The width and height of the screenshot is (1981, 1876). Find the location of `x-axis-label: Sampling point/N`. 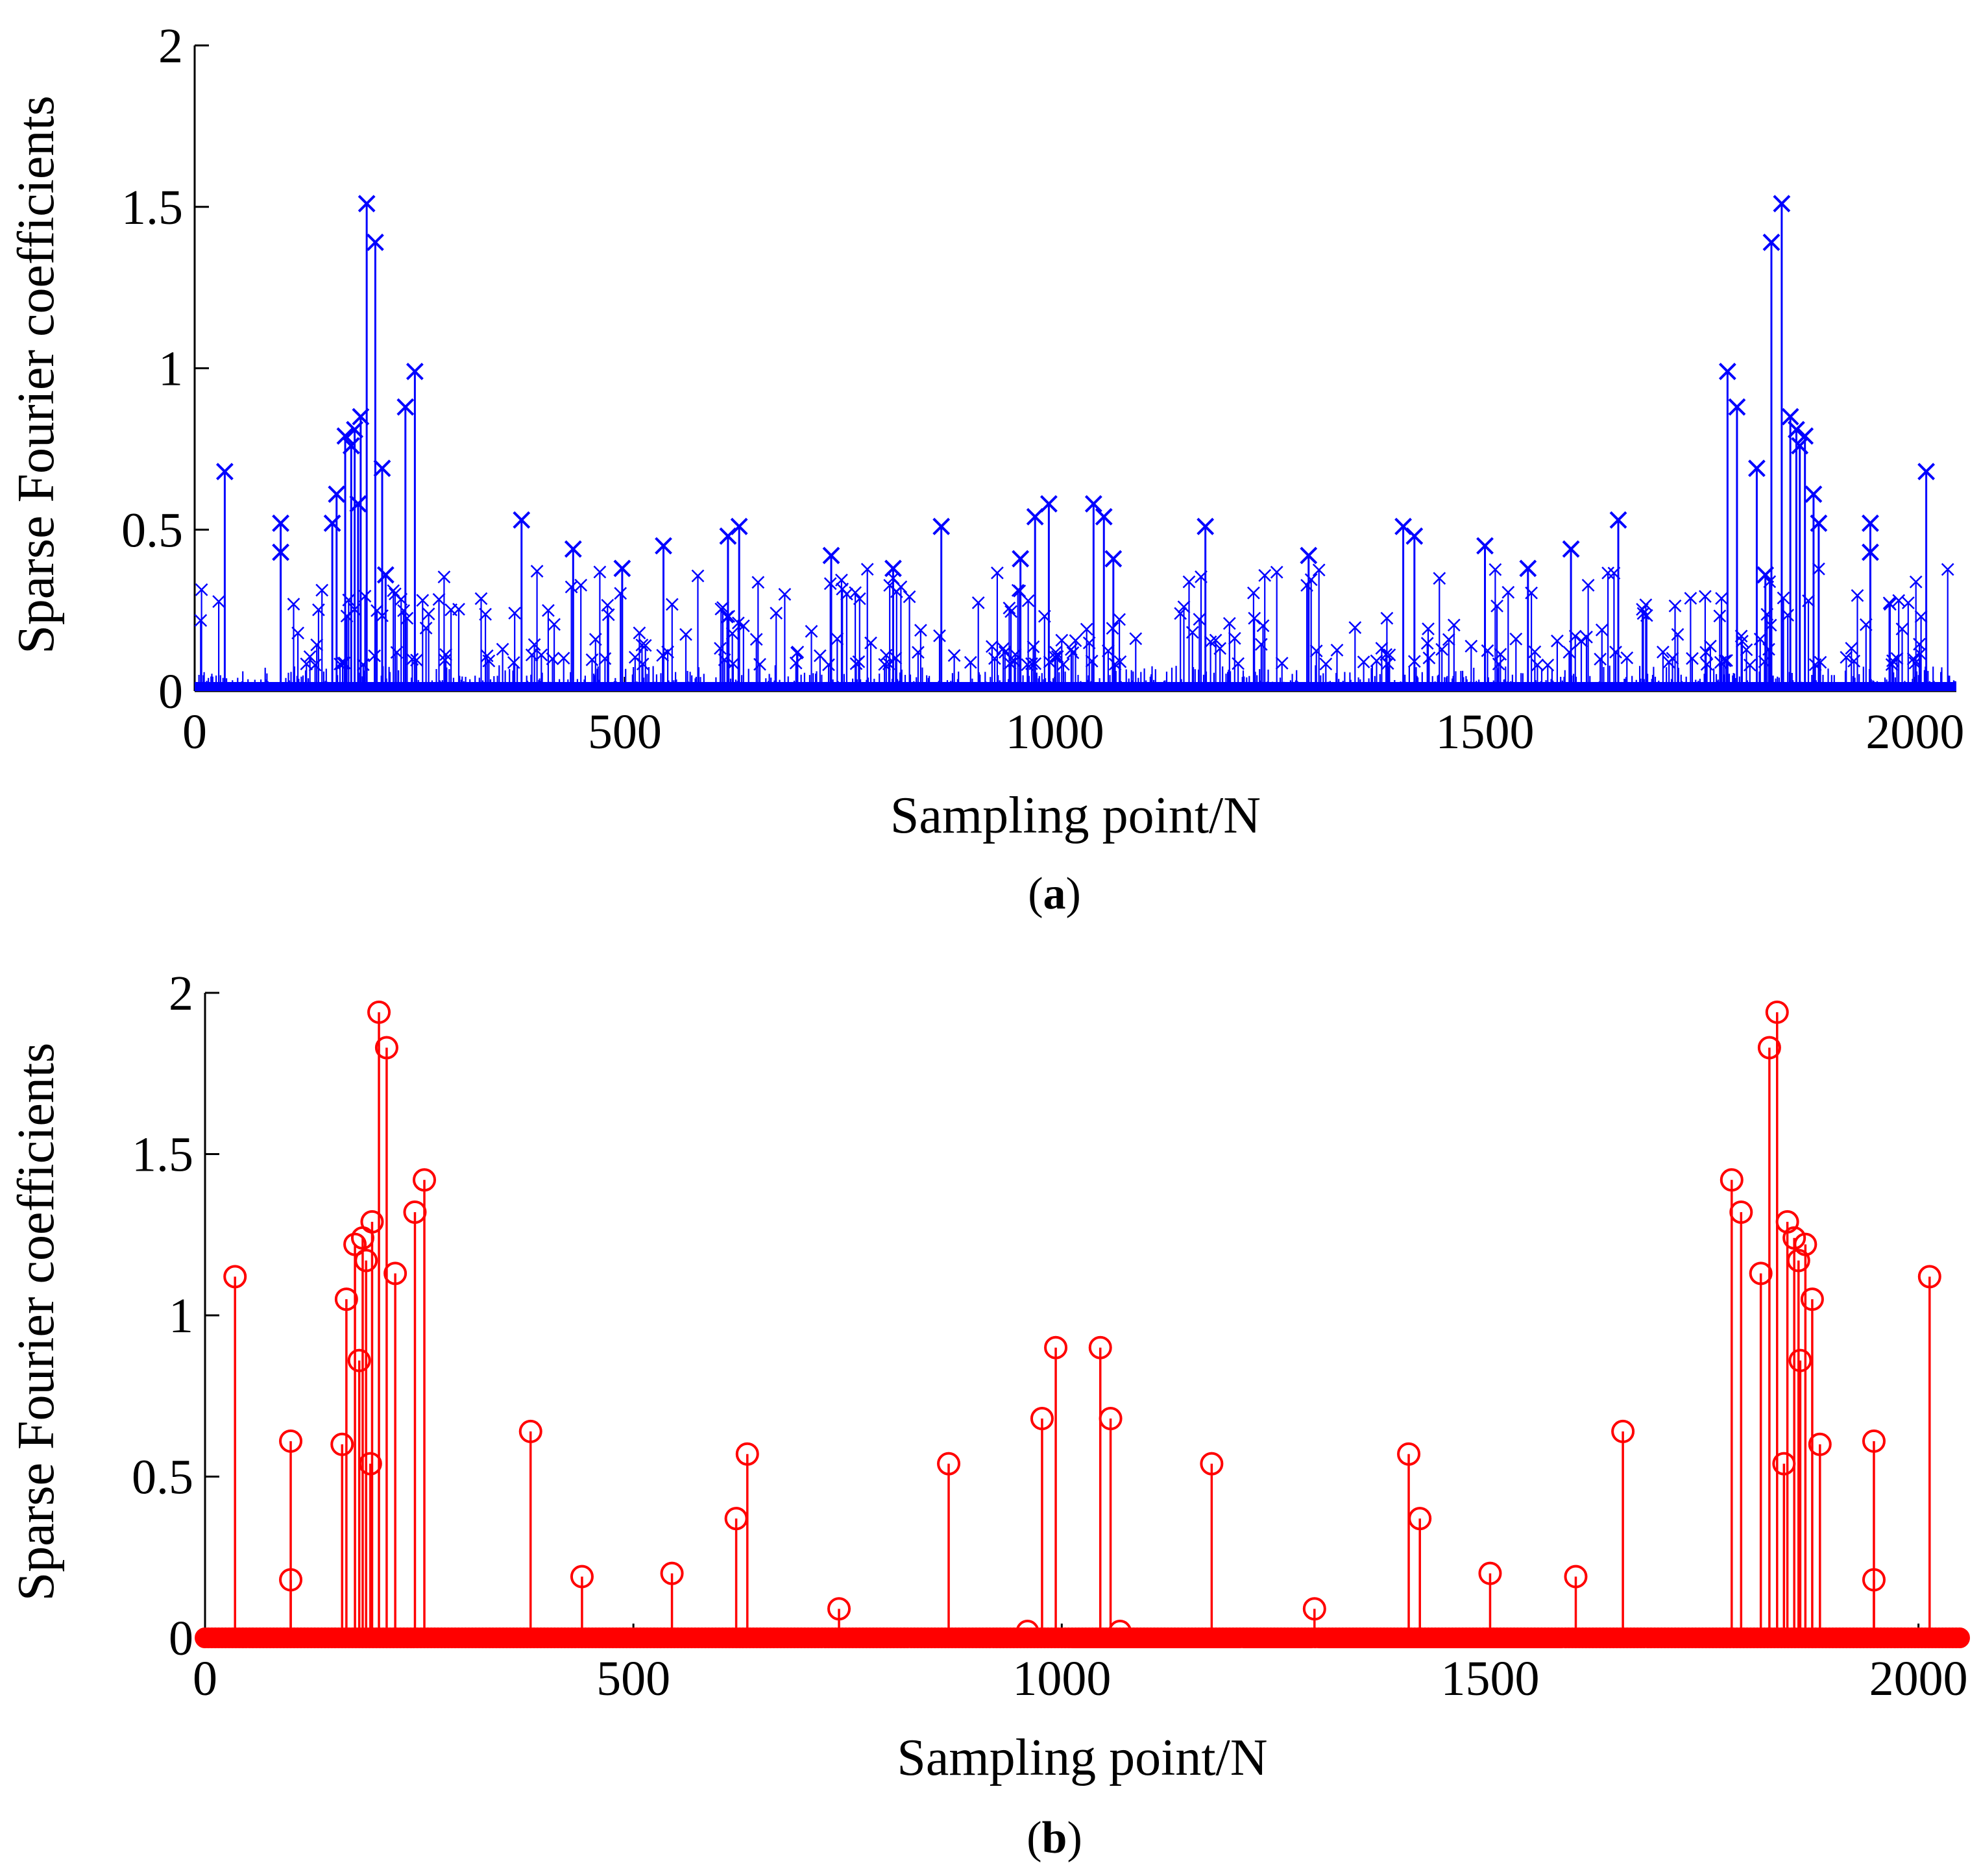

x-axis-label: Sampling point/N is located at coordinates (1082, 1757).